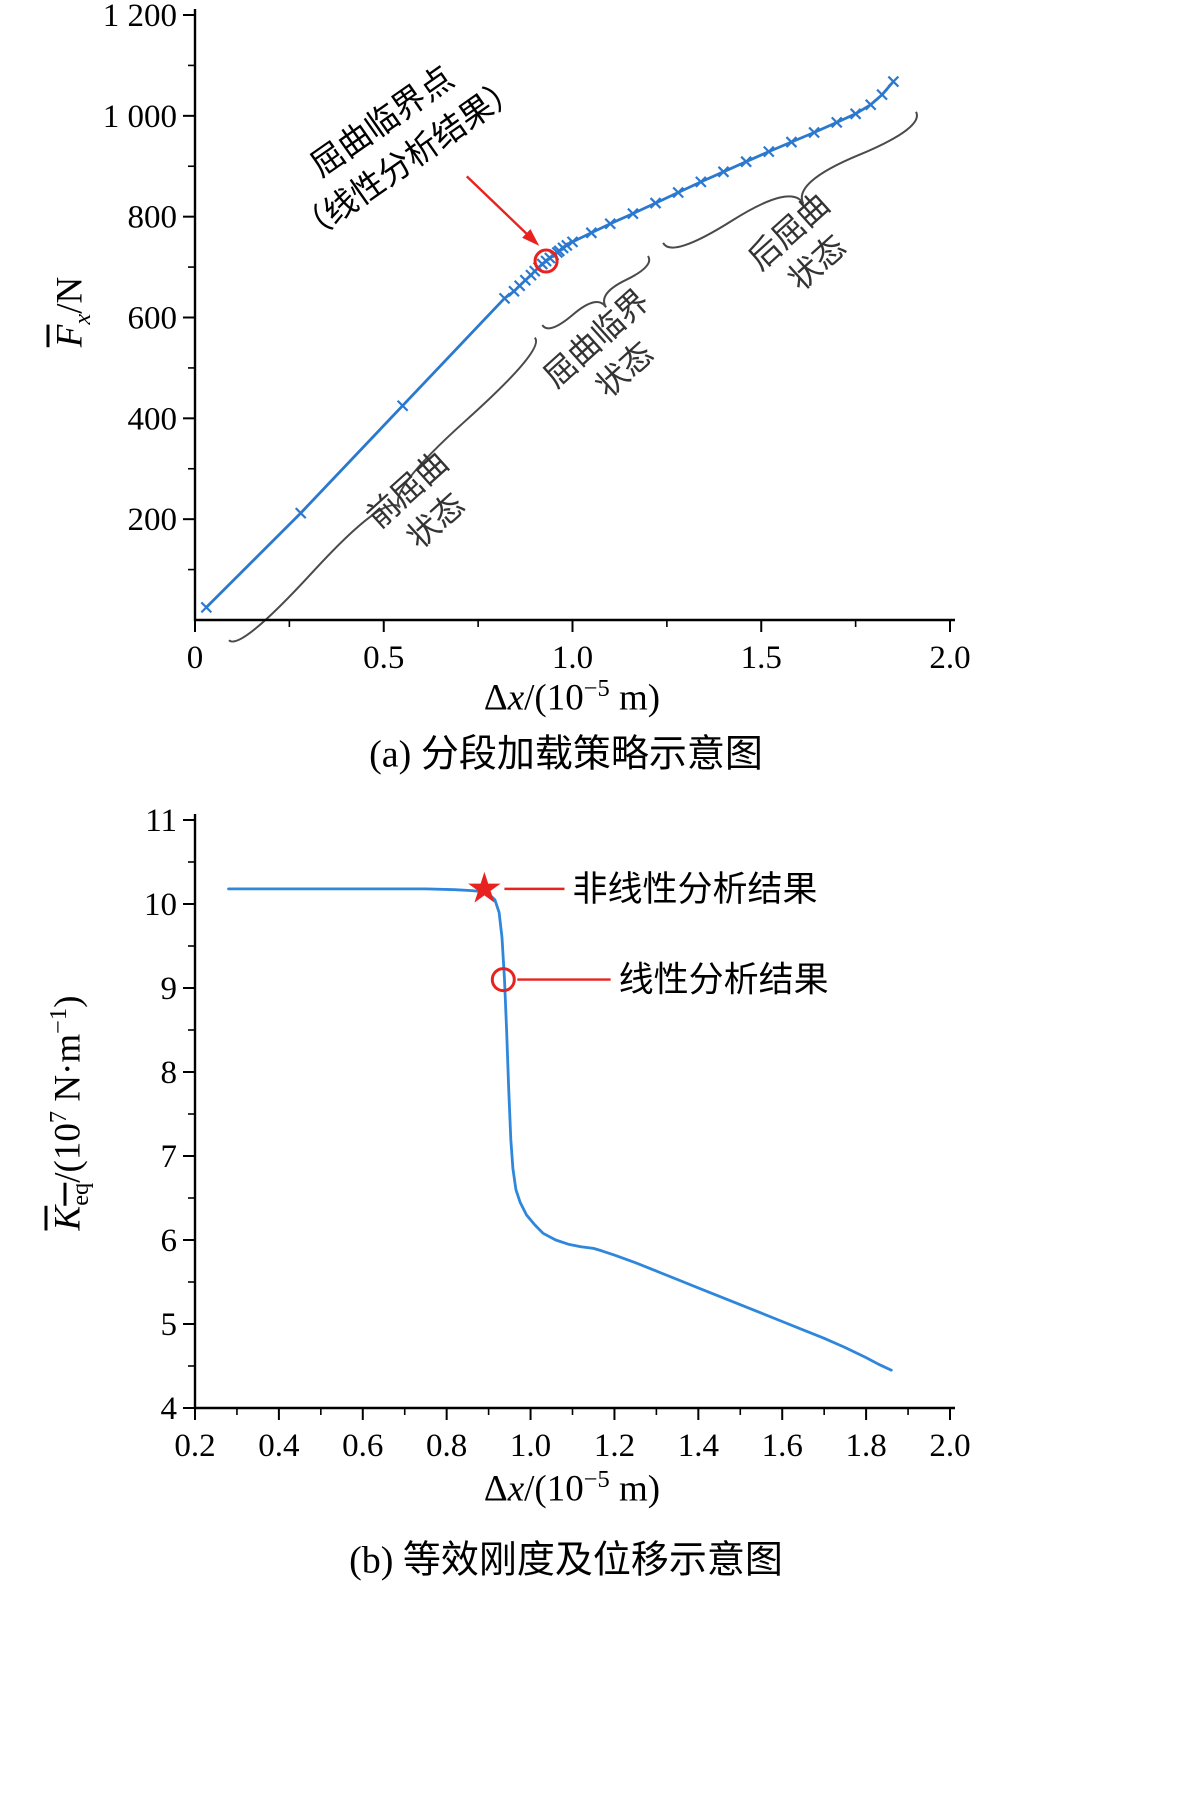  Describe the element at coordinates (566, 1560) in the screenshot. I see `caption-b: (b) 等效刚度及位移示意图` at that location.